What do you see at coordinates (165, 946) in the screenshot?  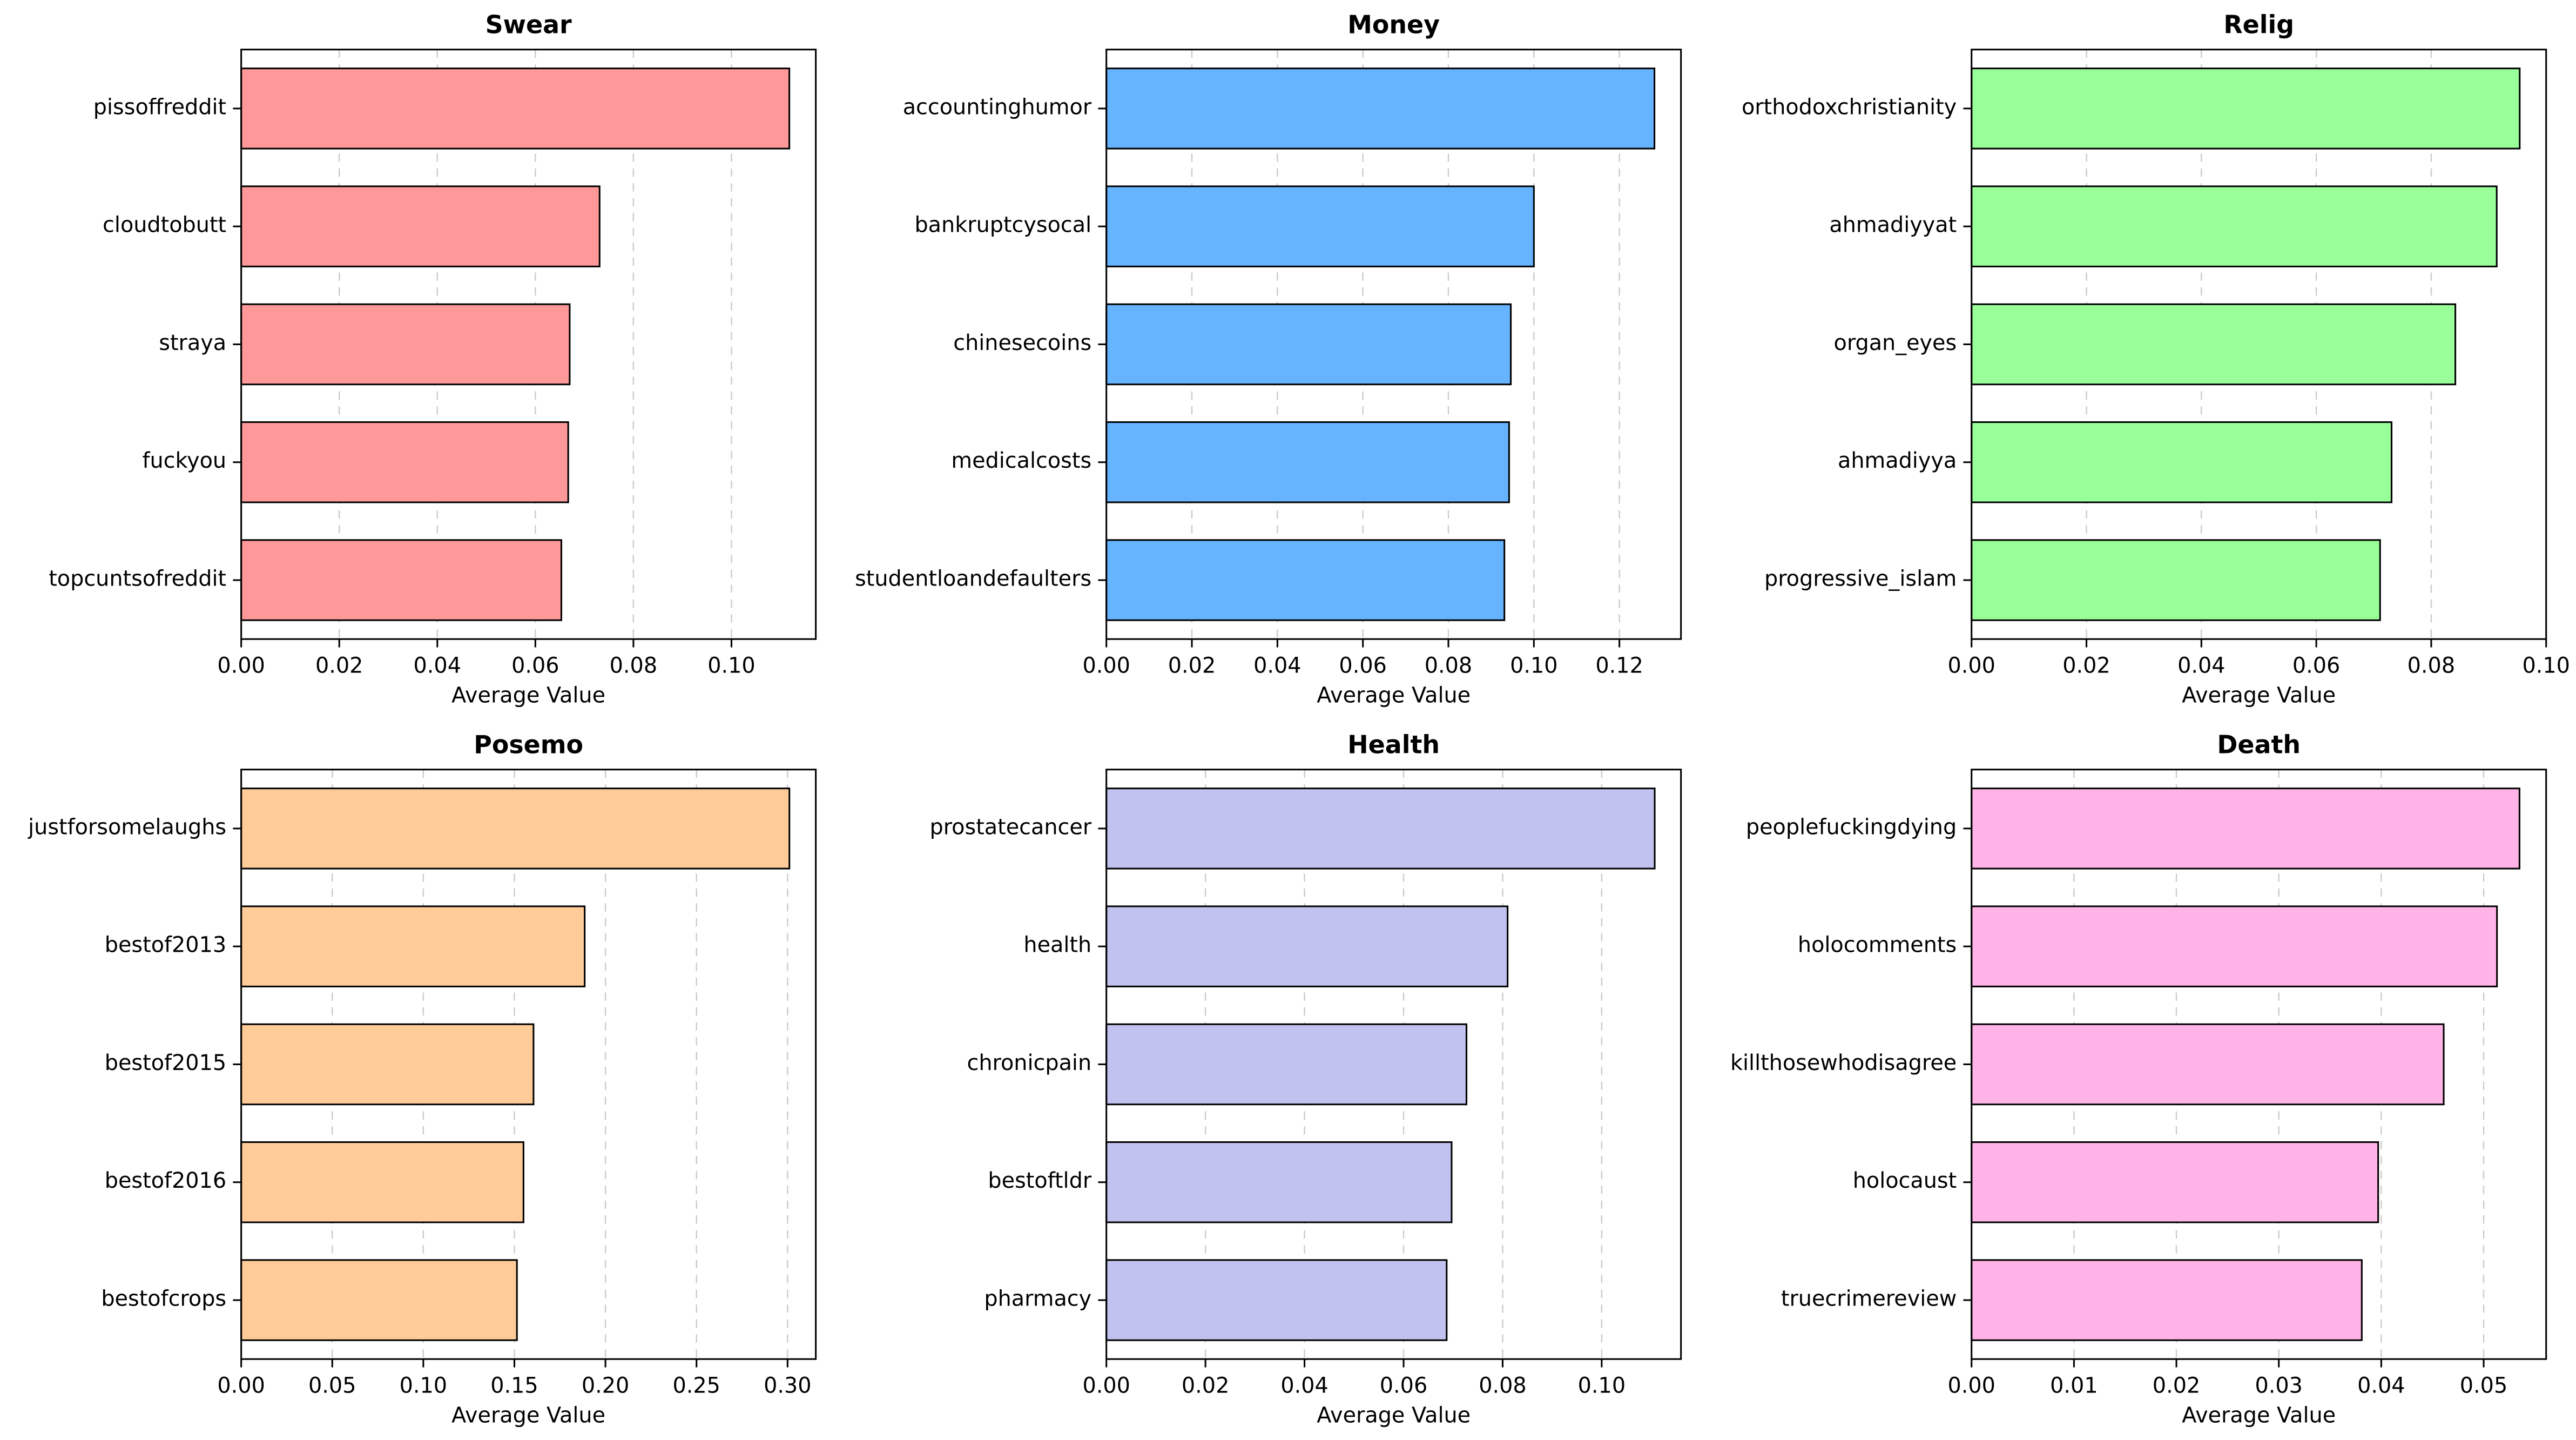 I see `y-tick-label: bestof2013` at bounding box center [165, 946].